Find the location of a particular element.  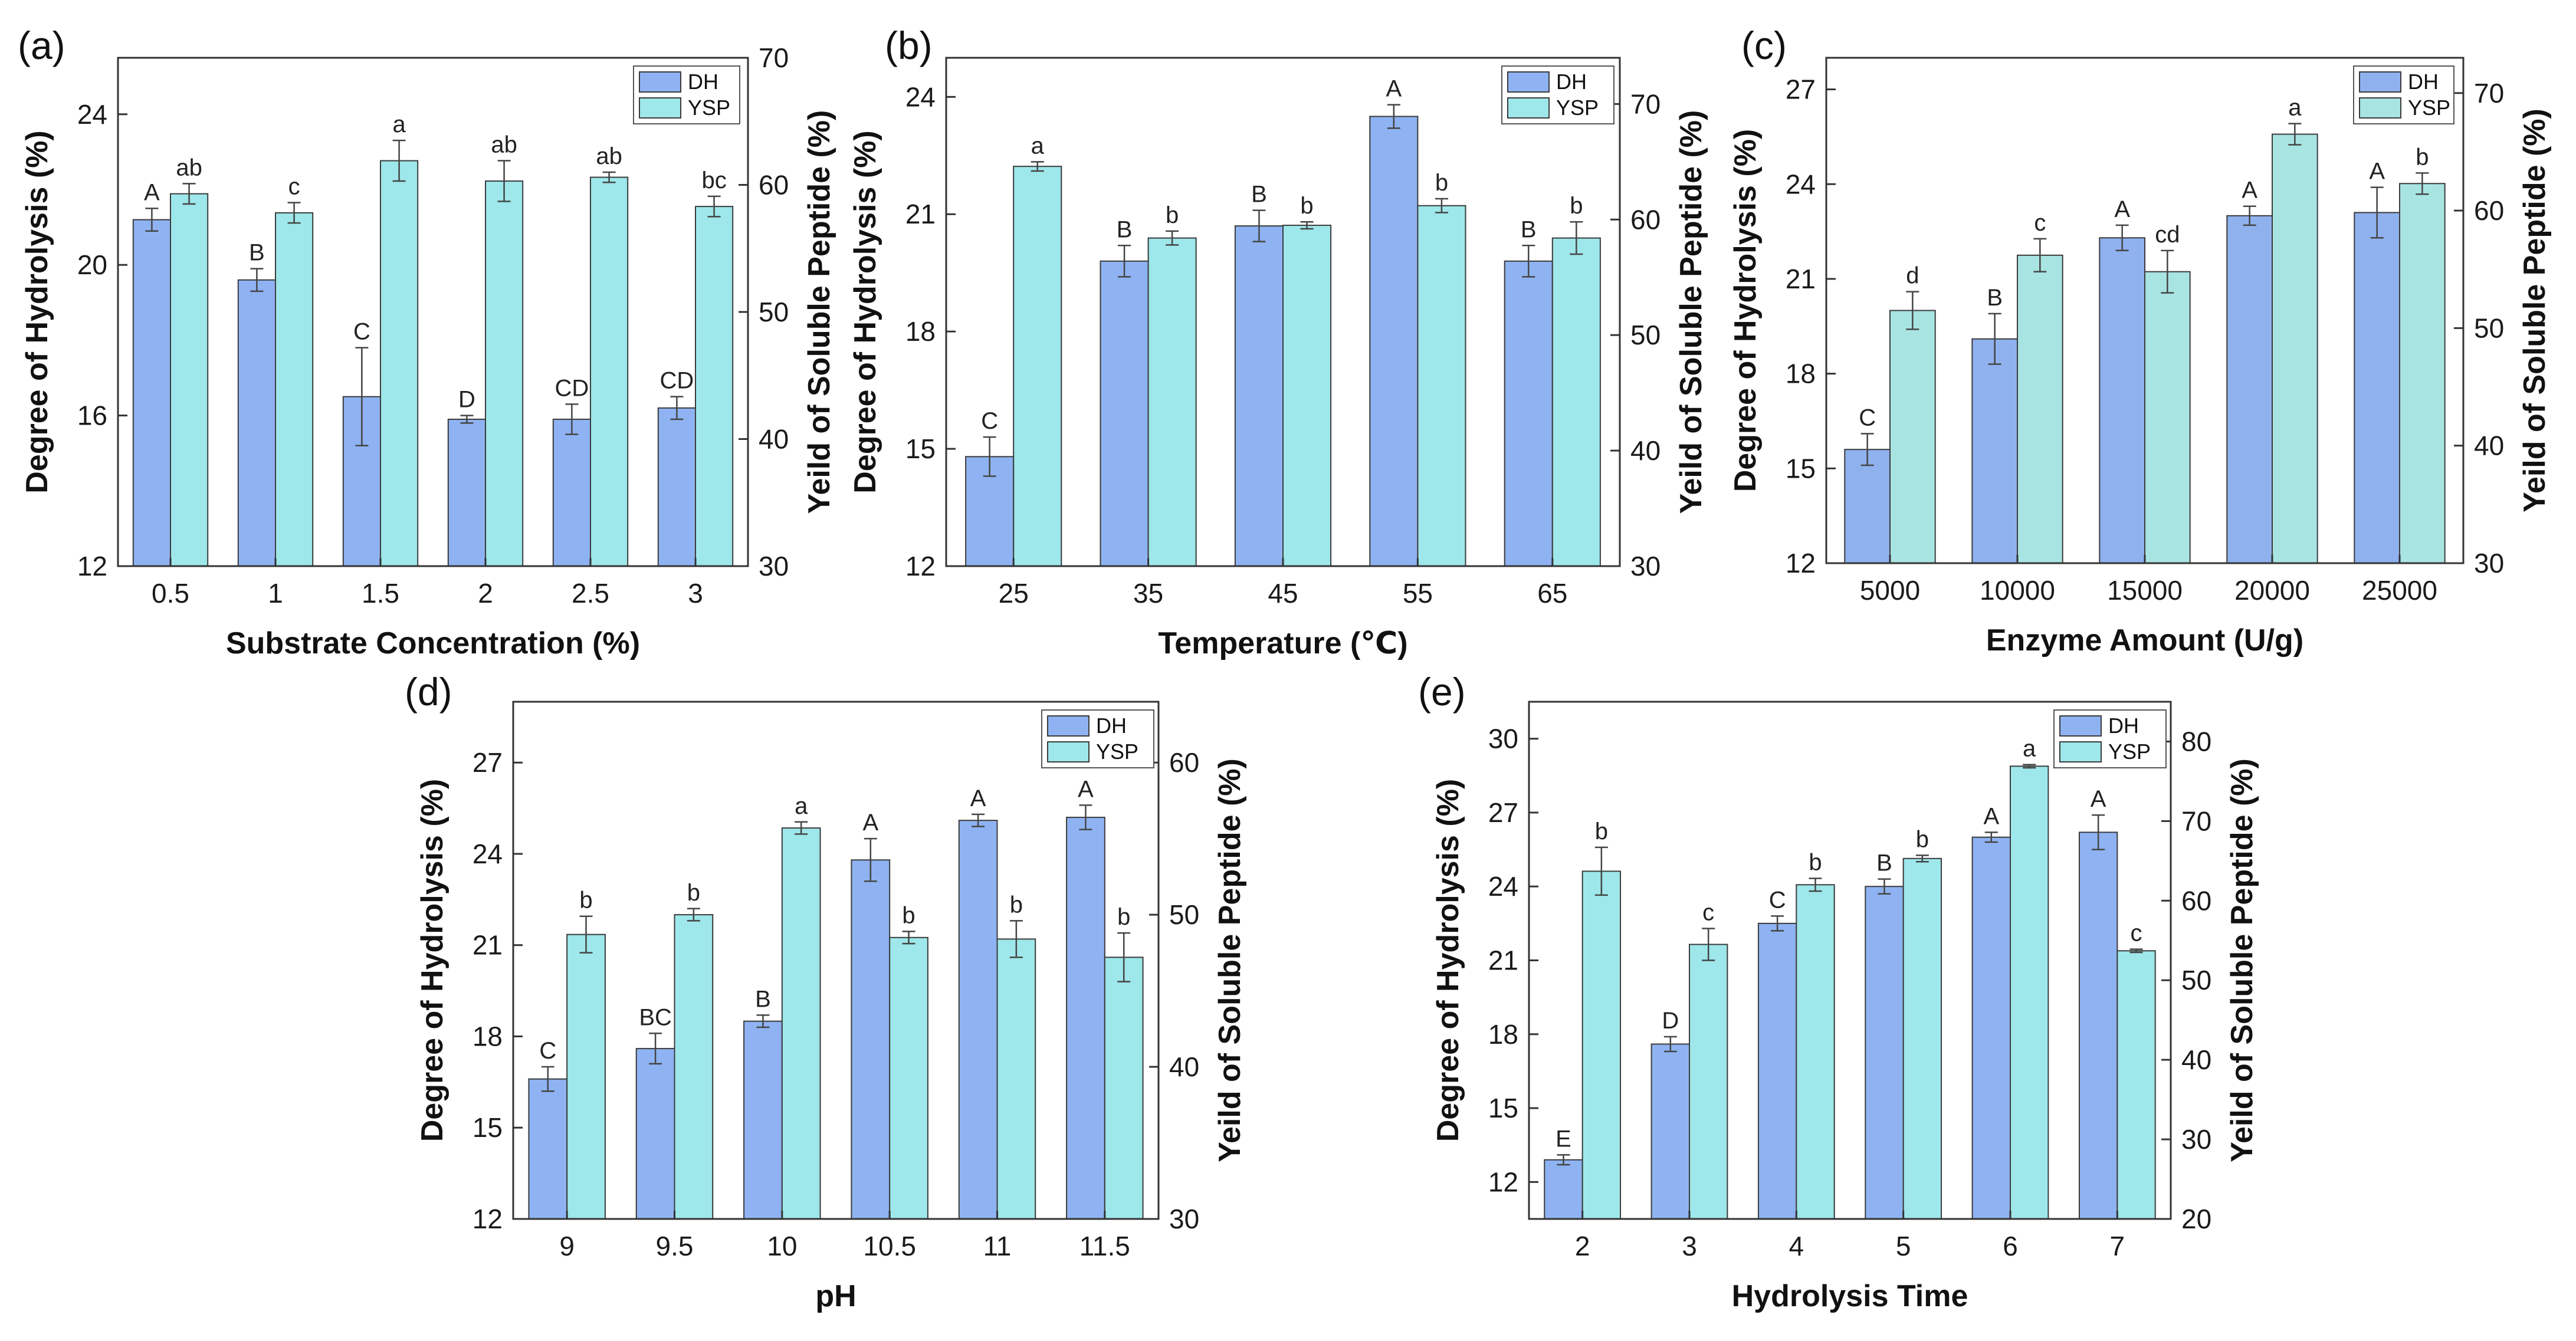

x-tick-label: 1 is located at coordinates (275, 593).